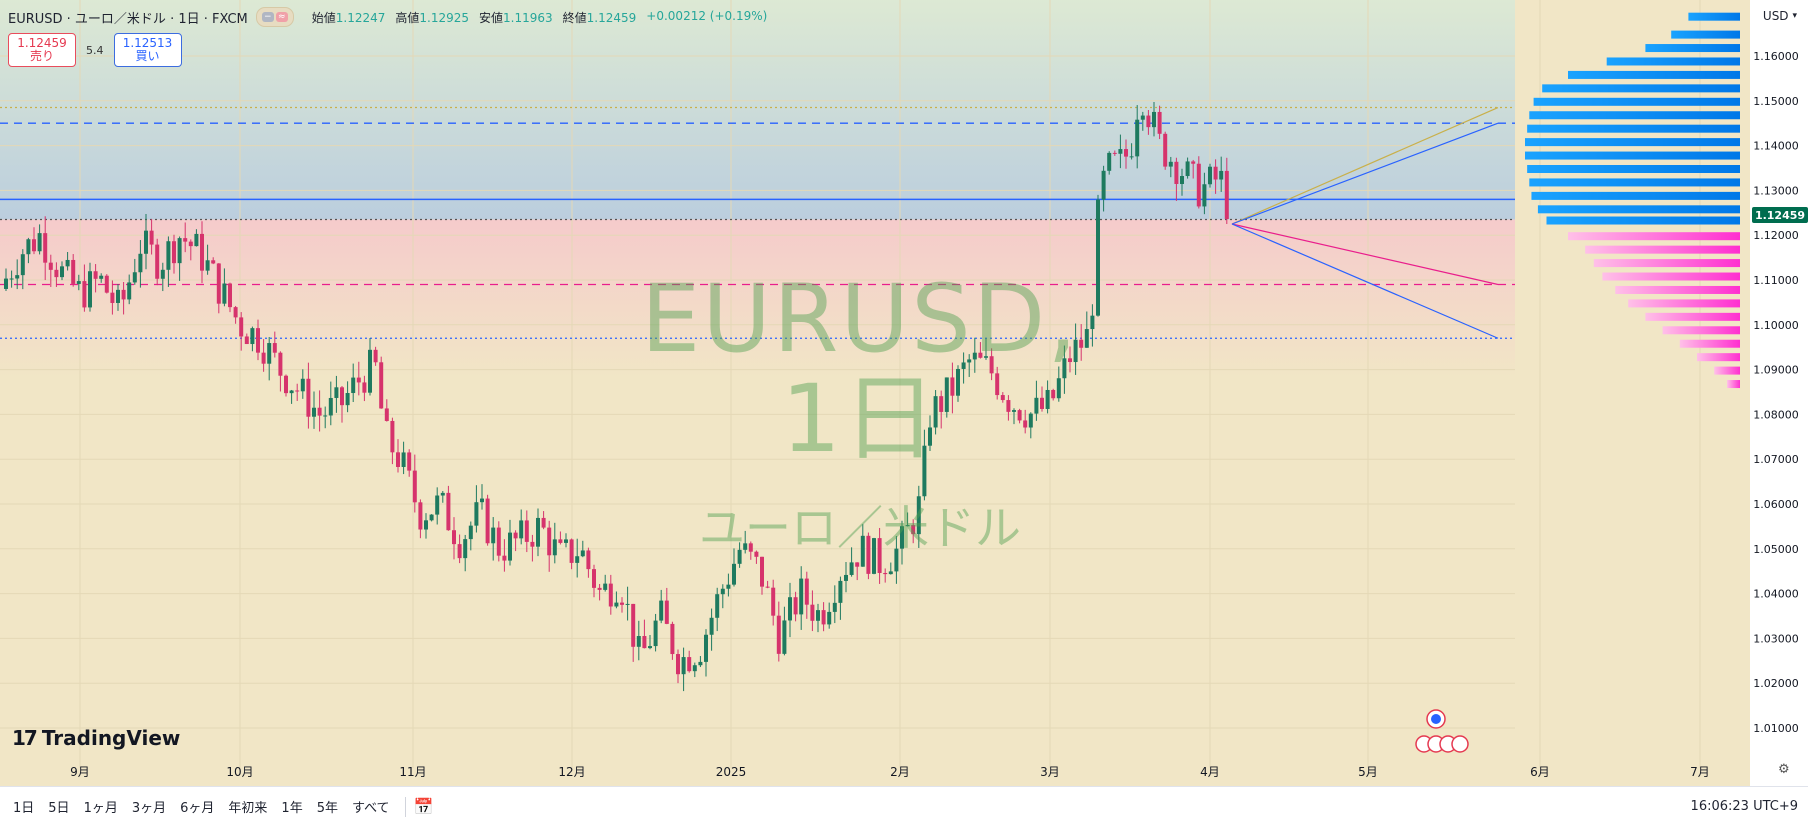 The height and width of the screenshot is (825, 1808). What do you see at coordinates (731, 772) in the screenshot?
I see `time-tick-label: 2025` at bounding box center [731, 772].